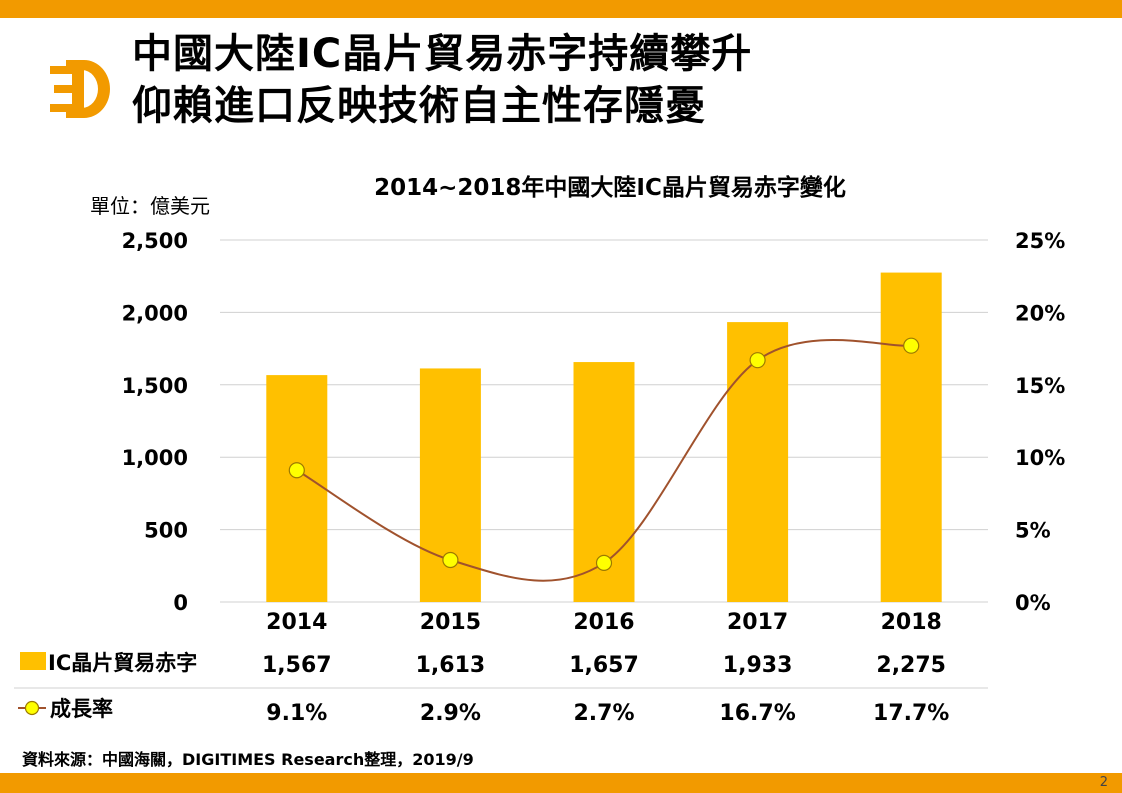 This screenshot has height=793, width=1122. What do you see at coordinates (450, 713) in the screenshot?
I see `growth-rate-value-label: 2.9%` at bounding box center [450, 713].